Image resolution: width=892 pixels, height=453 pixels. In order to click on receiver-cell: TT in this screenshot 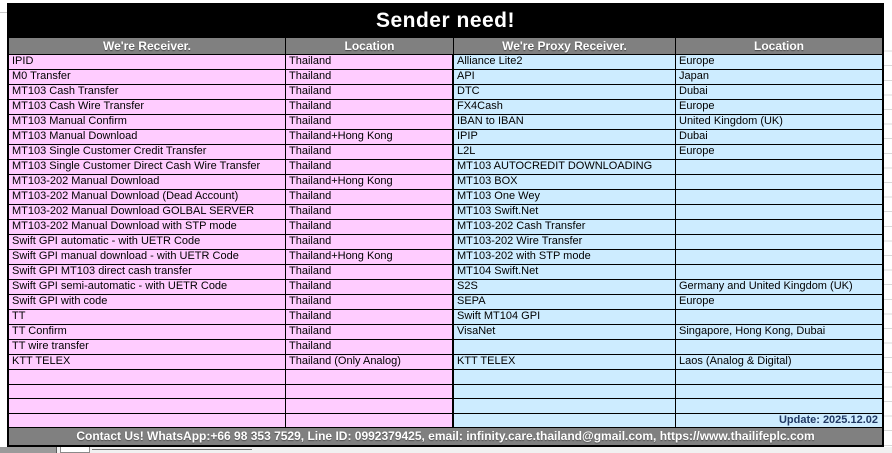, I will do `click(147, 316)`.